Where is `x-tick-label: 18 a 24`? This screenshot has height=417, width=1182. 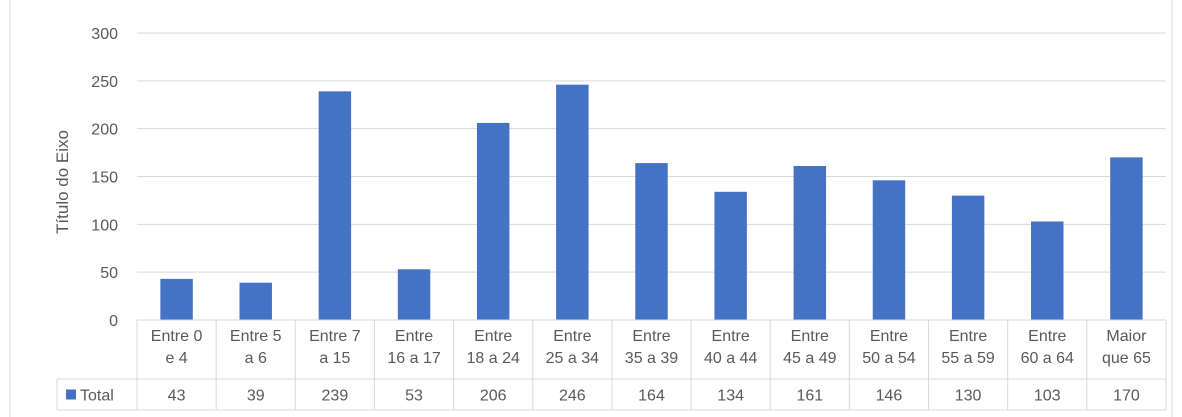 x-tick-label: 18 a 24 is located at coordinates (492, 358).